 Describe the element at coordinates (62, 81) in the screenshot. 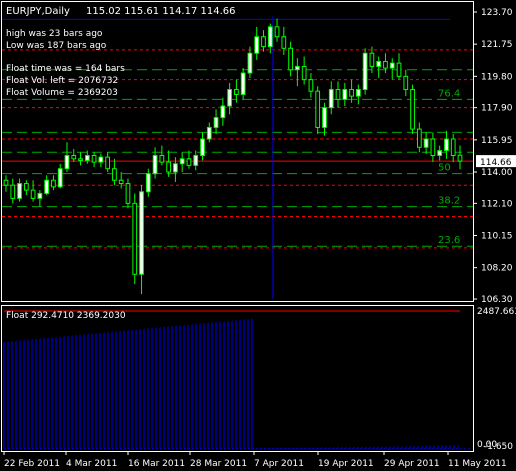

I see `info-float-vol-left: Float Vol. left = 2076732` at that location.